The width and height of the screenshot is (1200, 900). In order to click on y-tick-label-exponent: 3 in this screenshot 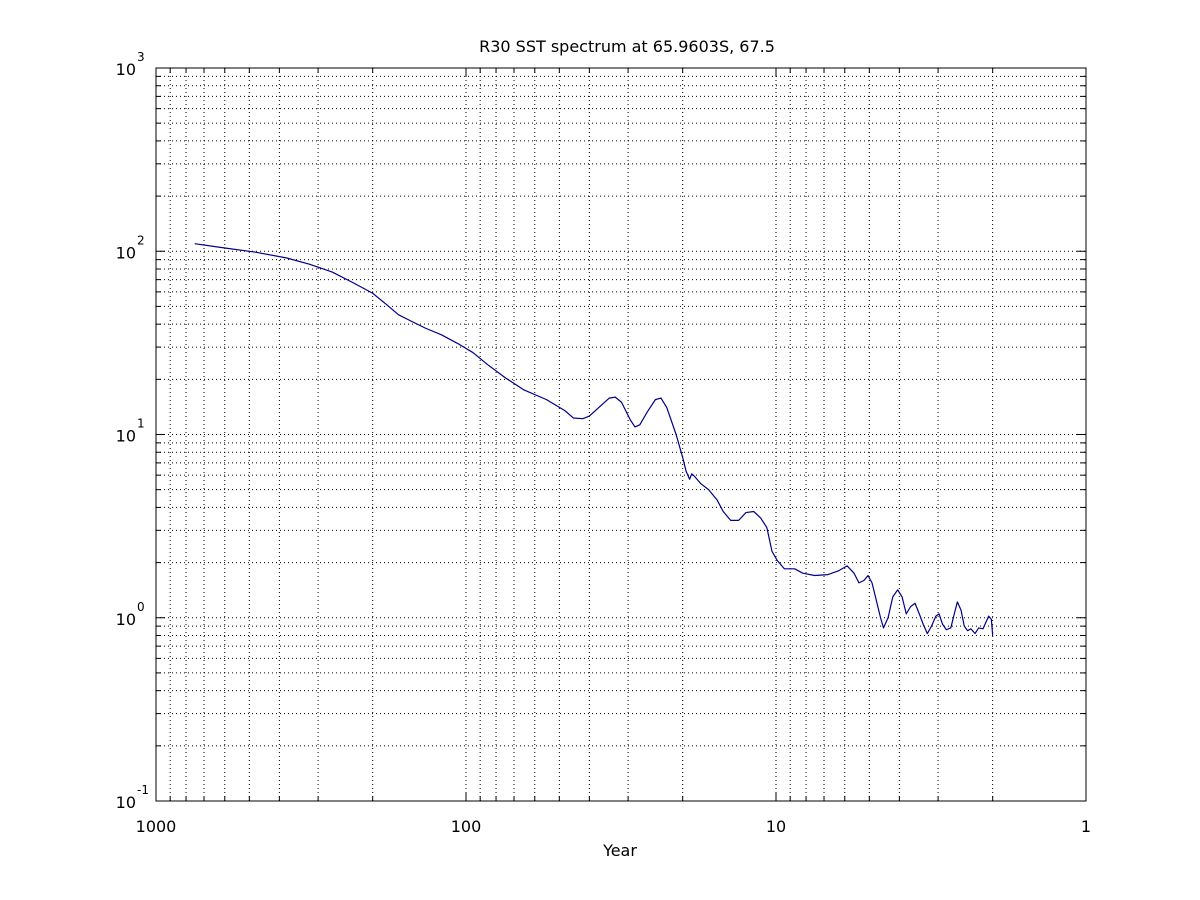, I will do `click(141, 57)`.